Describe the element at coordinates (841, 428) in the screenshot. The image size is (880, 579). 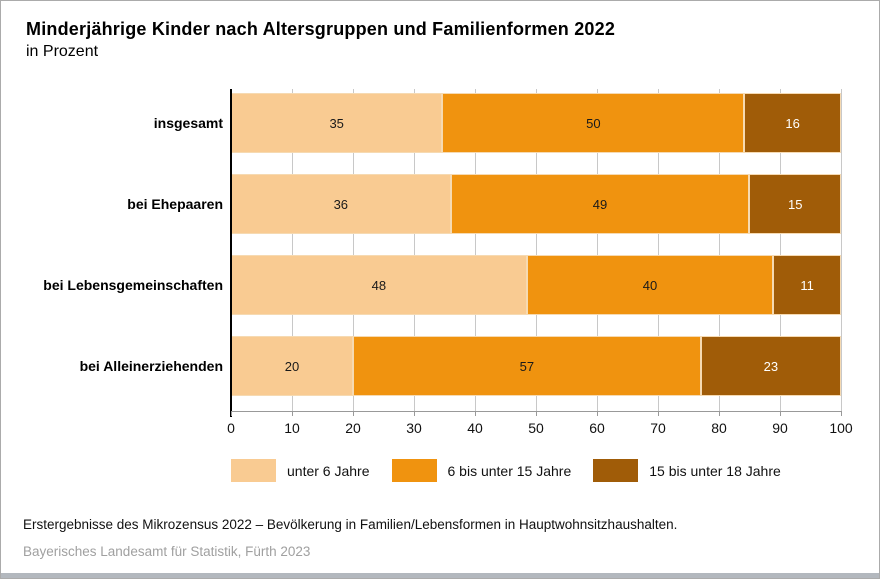
I see `axis-tick-label: 100` at that location.